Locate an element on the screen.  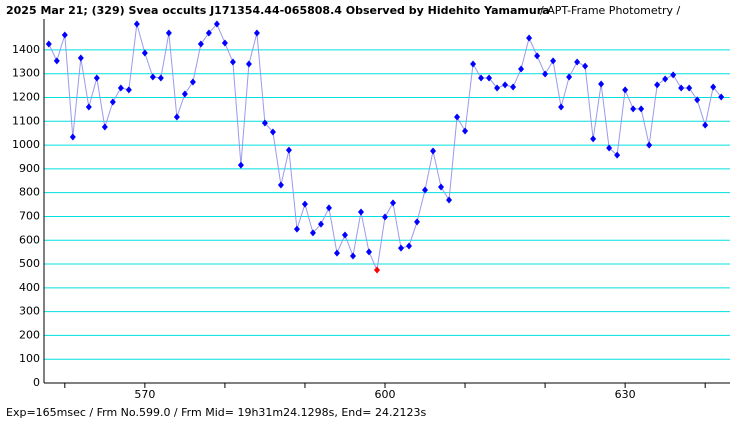
y-tick-label: 500 is located at coordinates (29, 263).